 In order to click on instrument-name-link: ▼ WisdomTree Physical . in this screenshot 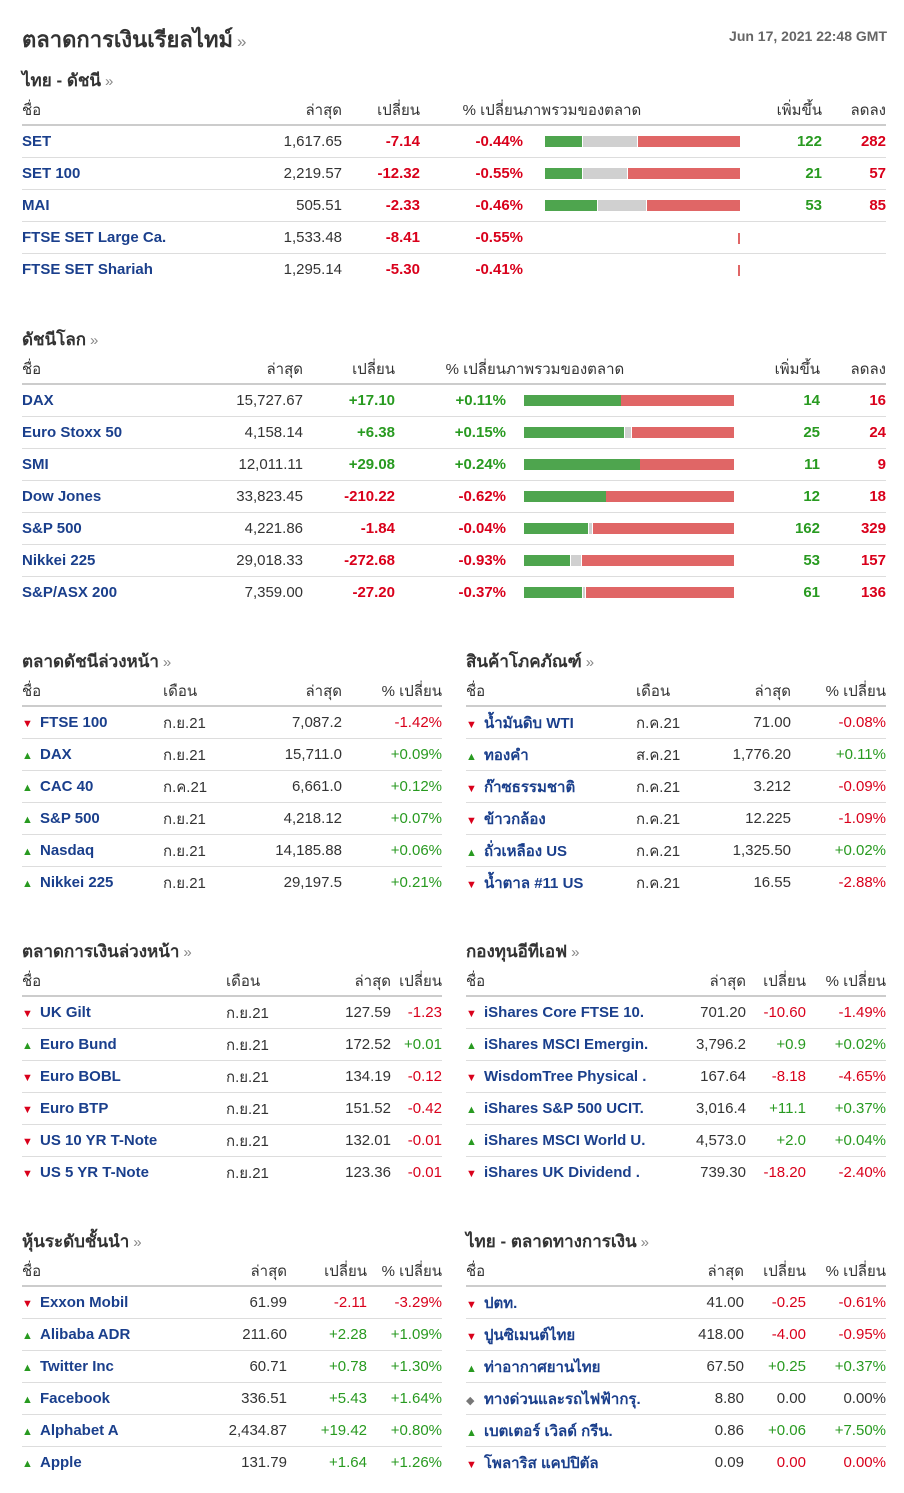, I will do `click(571, 1076)`.